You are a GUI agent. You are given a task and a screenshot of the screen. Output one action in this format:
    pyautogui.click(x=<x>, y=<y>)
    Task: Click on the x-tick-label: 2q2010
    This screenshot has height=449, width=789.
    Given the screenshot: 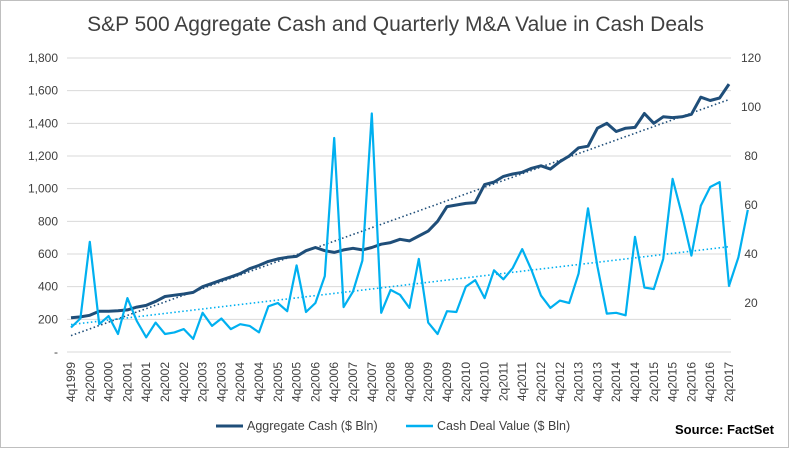 What is the action you would take?
    pyautogui.click(x=466, y=382)
    